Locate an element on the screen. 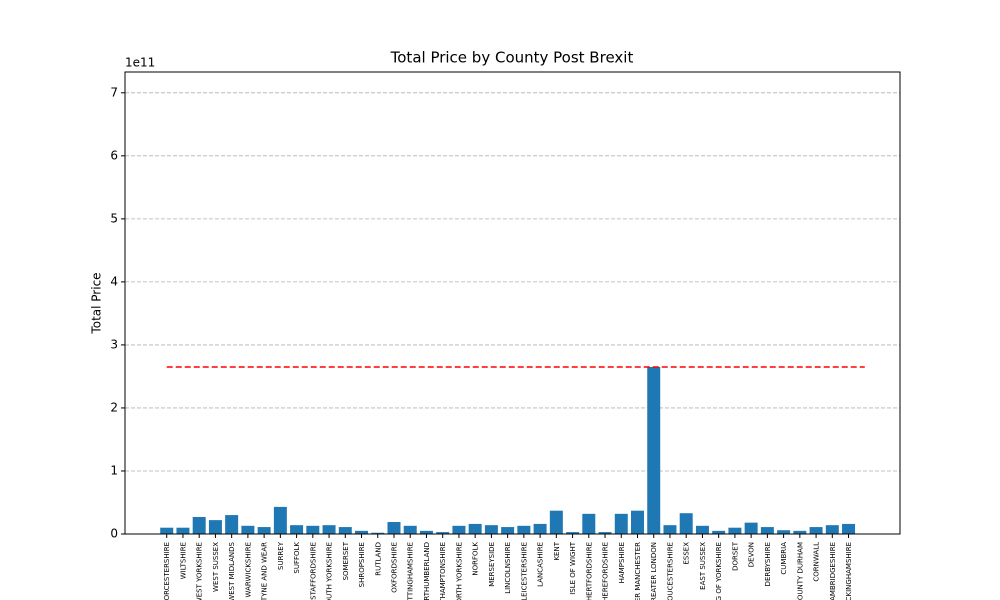  x-tick-label: ISLE OF WIGHT is located at coordinates (573, 567).